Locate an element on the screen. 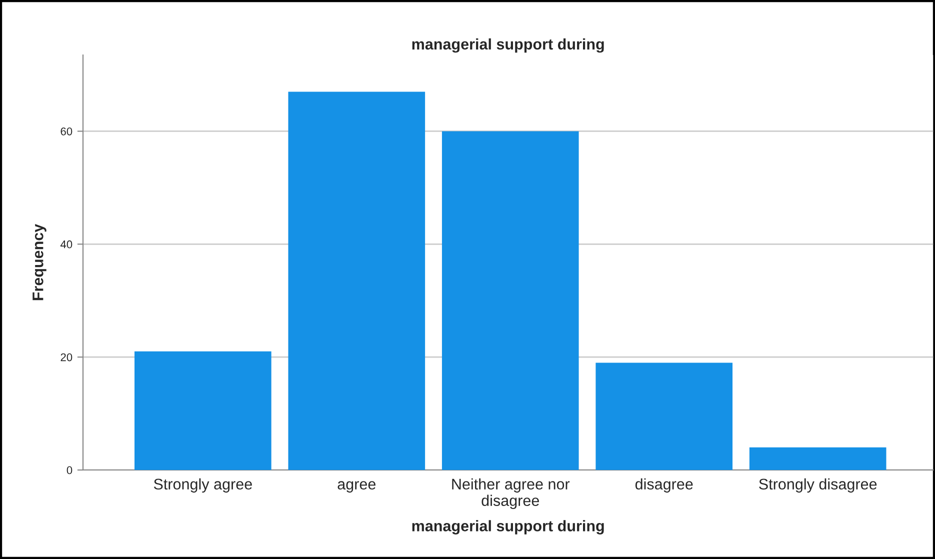  x-tick-label: disagree is located at coordinates (664, 485).